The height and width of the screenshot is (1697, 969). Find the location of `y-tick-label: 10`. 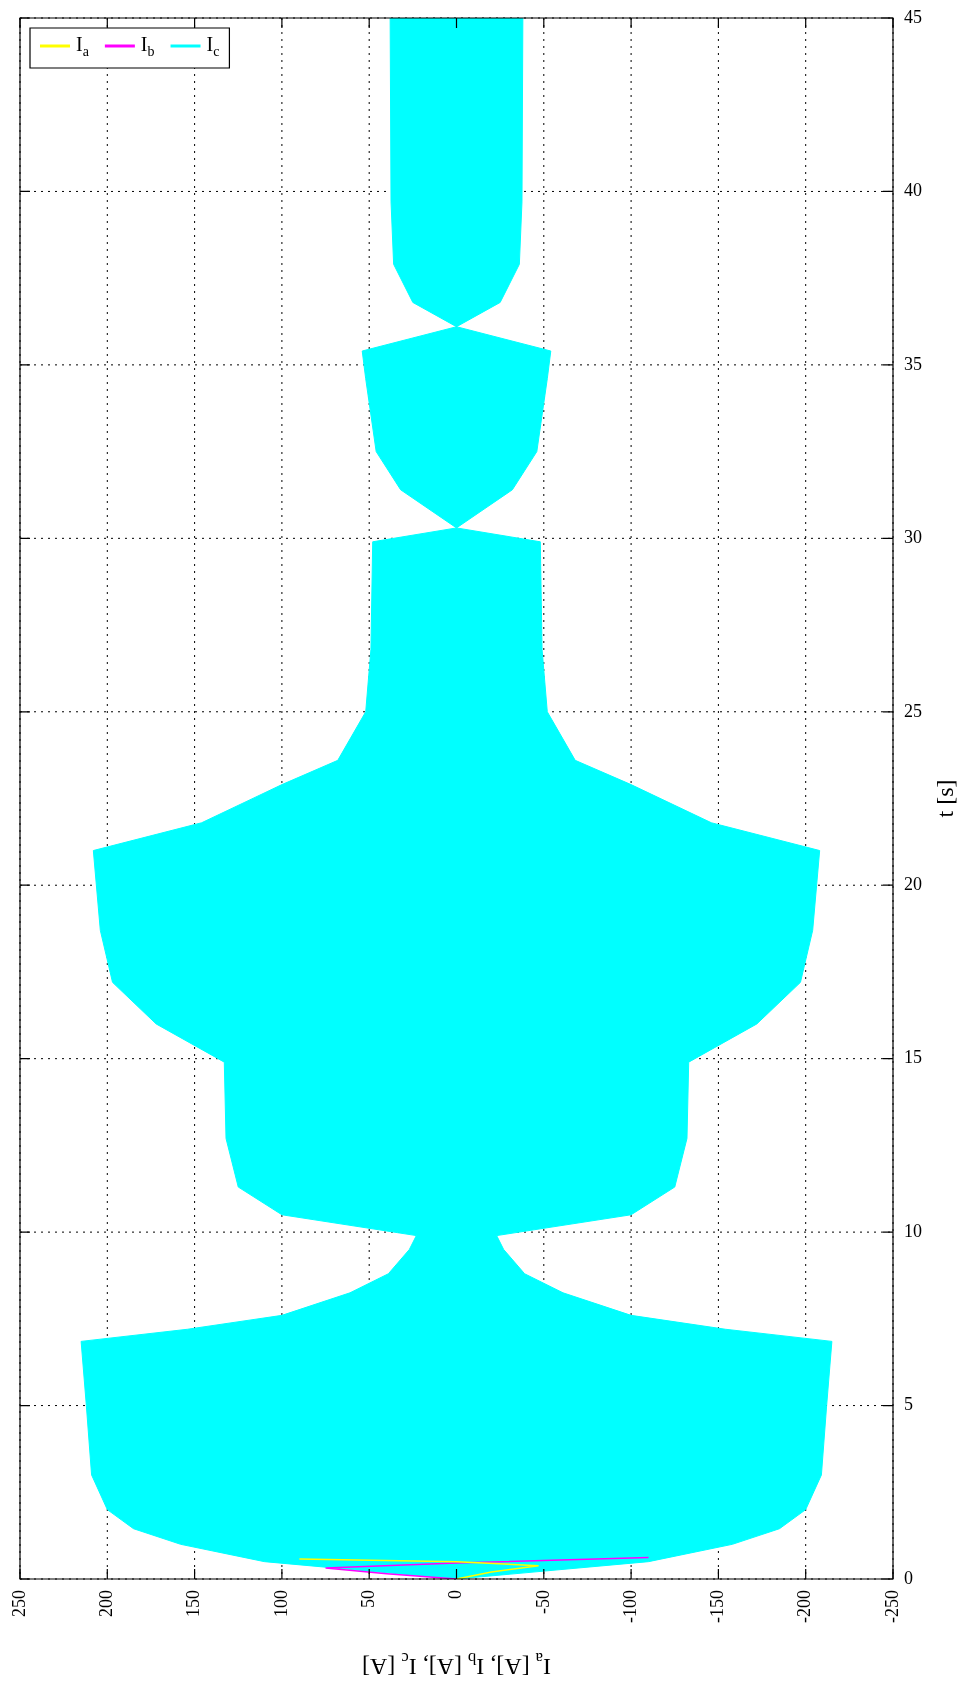

y-tick-label: 10 is located at coordinates (913, 1230).